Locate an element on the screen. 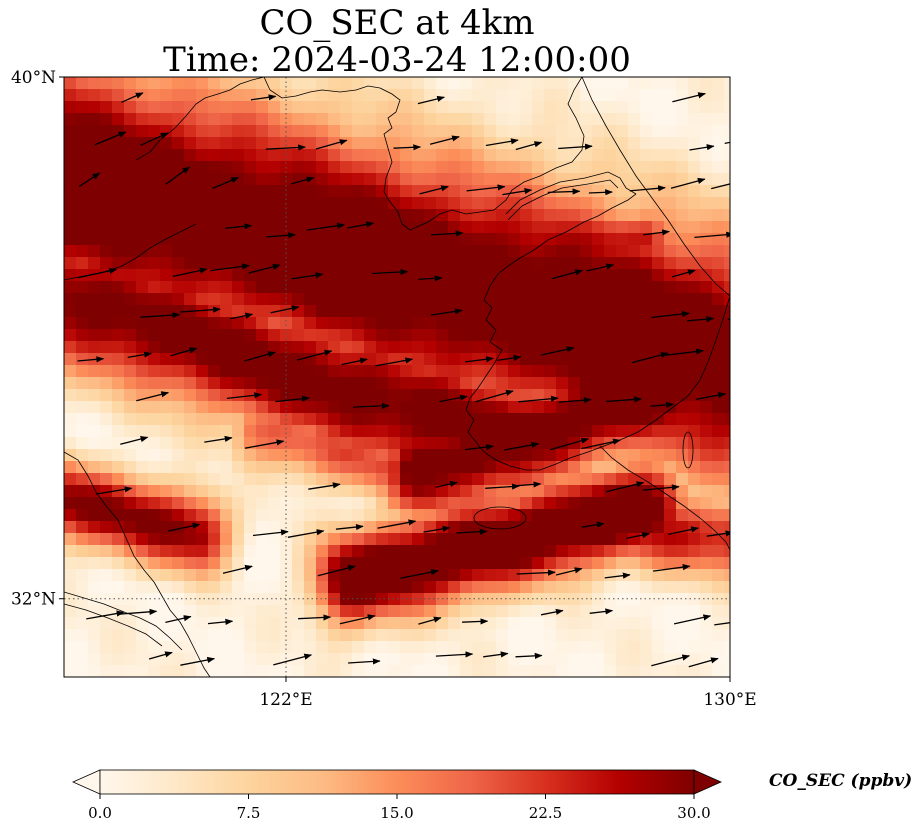 This screenshot has height=836, width=916. tsushima-island is located at coordinates (688, 450).